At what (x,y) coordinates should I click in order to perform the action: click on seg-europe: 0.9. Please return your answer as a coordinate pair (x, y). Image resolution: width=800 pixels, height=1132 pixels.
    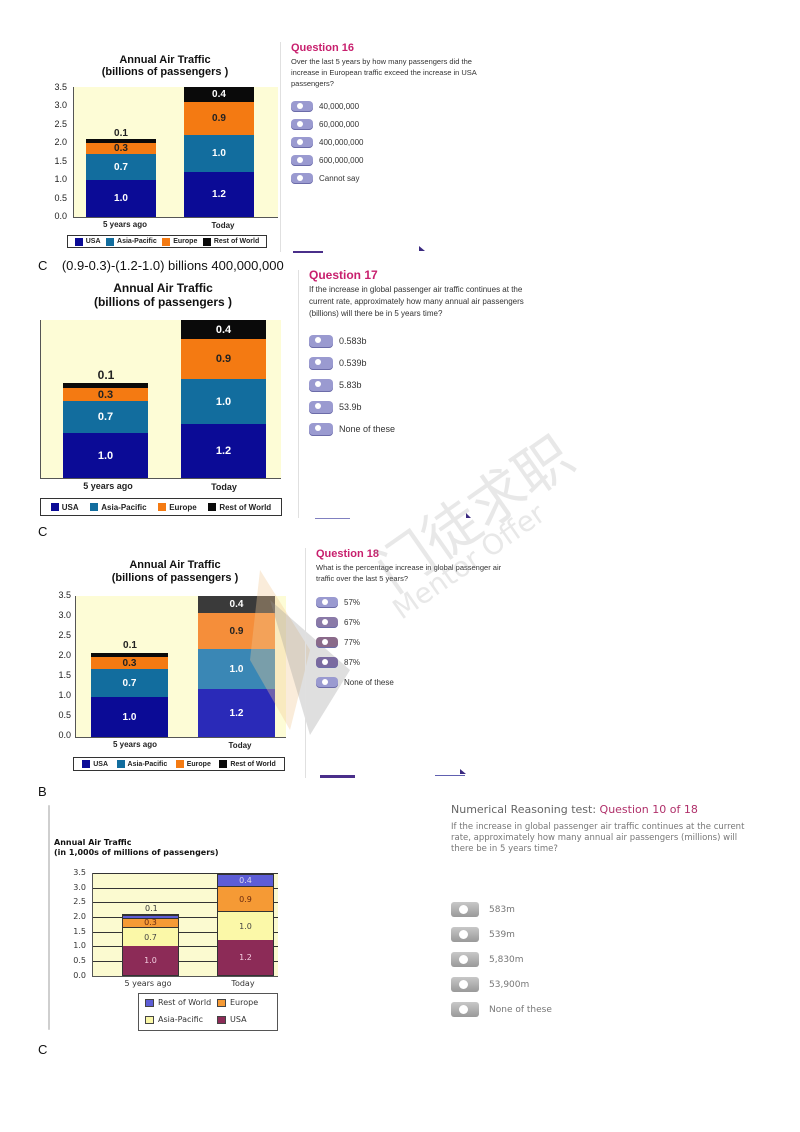
    Looking at the image, I should click on (223, 359).